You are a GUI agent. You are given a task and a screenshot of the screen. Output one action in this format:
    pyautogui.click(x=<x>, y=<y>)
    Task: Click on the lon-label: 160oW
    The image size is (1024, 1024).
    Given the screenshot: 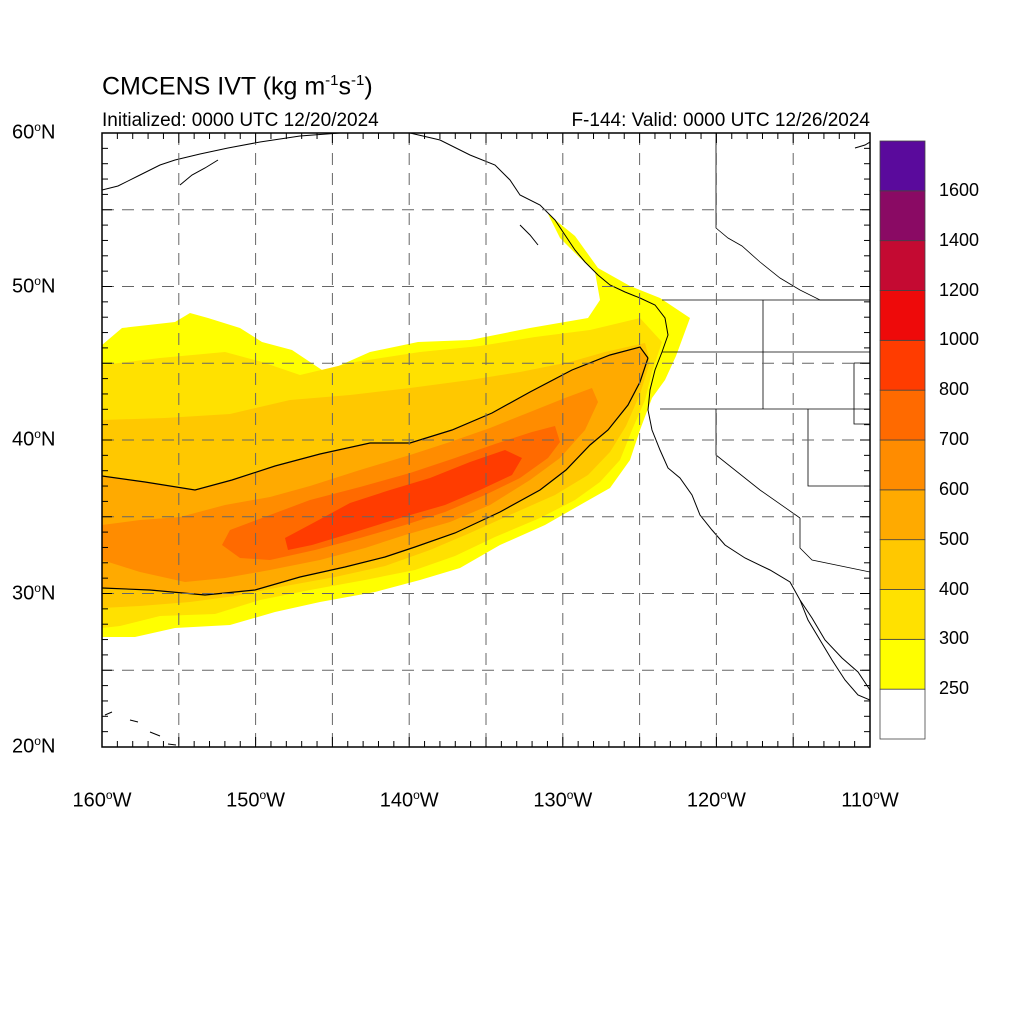 What is the action you would take?
    pyautogui.click(x=102, y=800)
    